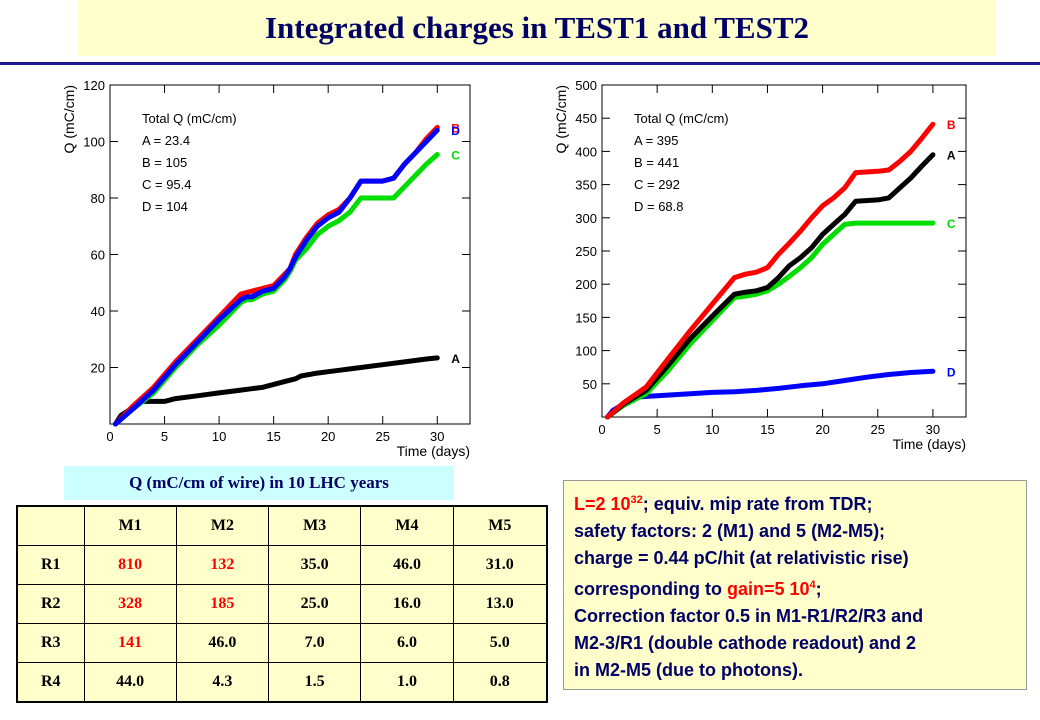  I want to click on table-cell: 7.0, so click(315, 643).